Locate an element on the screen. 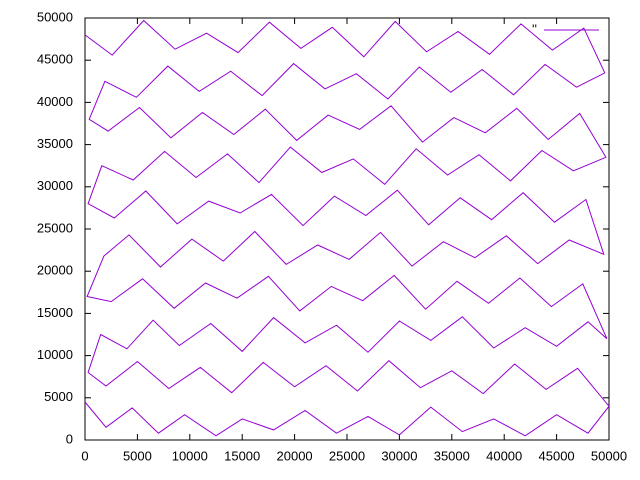  y-tick-label: 30000 is located at coordinates (55, 185).